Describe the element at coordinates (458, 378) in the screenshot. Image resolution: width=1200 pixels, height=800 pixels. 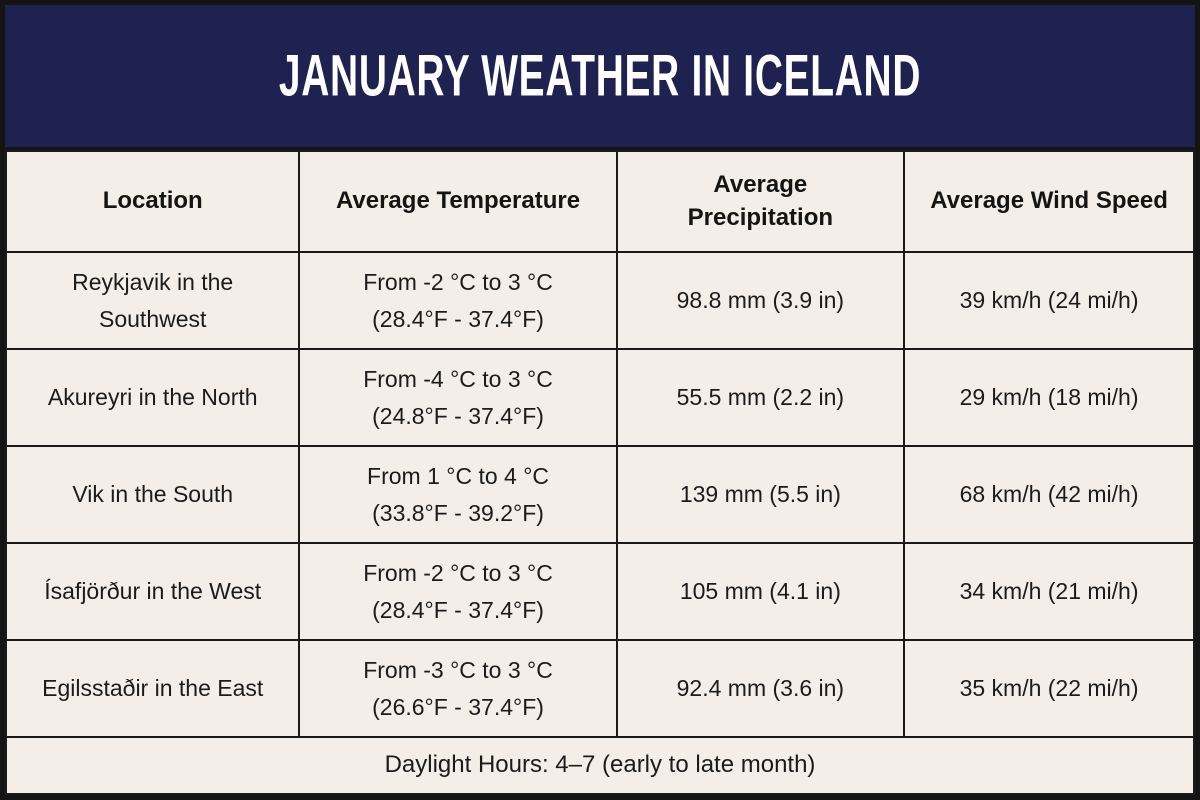
I see `temperature-celsius: From -4 °C to 3 °C` at that location.